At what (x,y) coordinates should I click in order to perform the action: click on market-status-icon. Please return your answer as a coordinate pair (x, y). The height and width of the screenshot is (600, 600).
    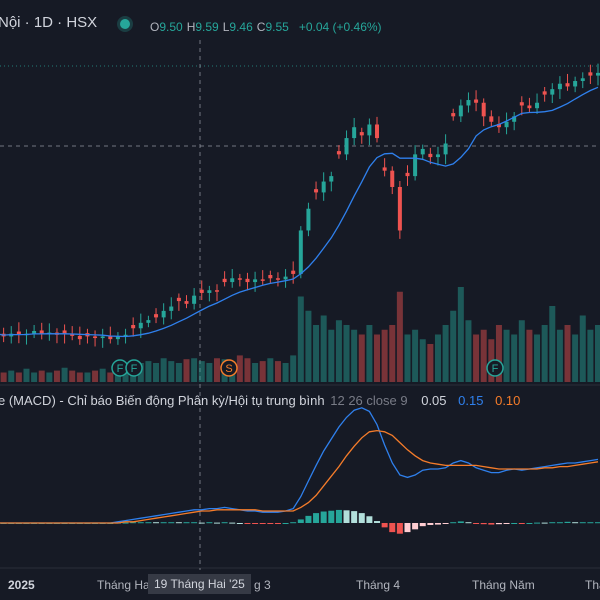
    Looking at the image, I should click on (125, 24).